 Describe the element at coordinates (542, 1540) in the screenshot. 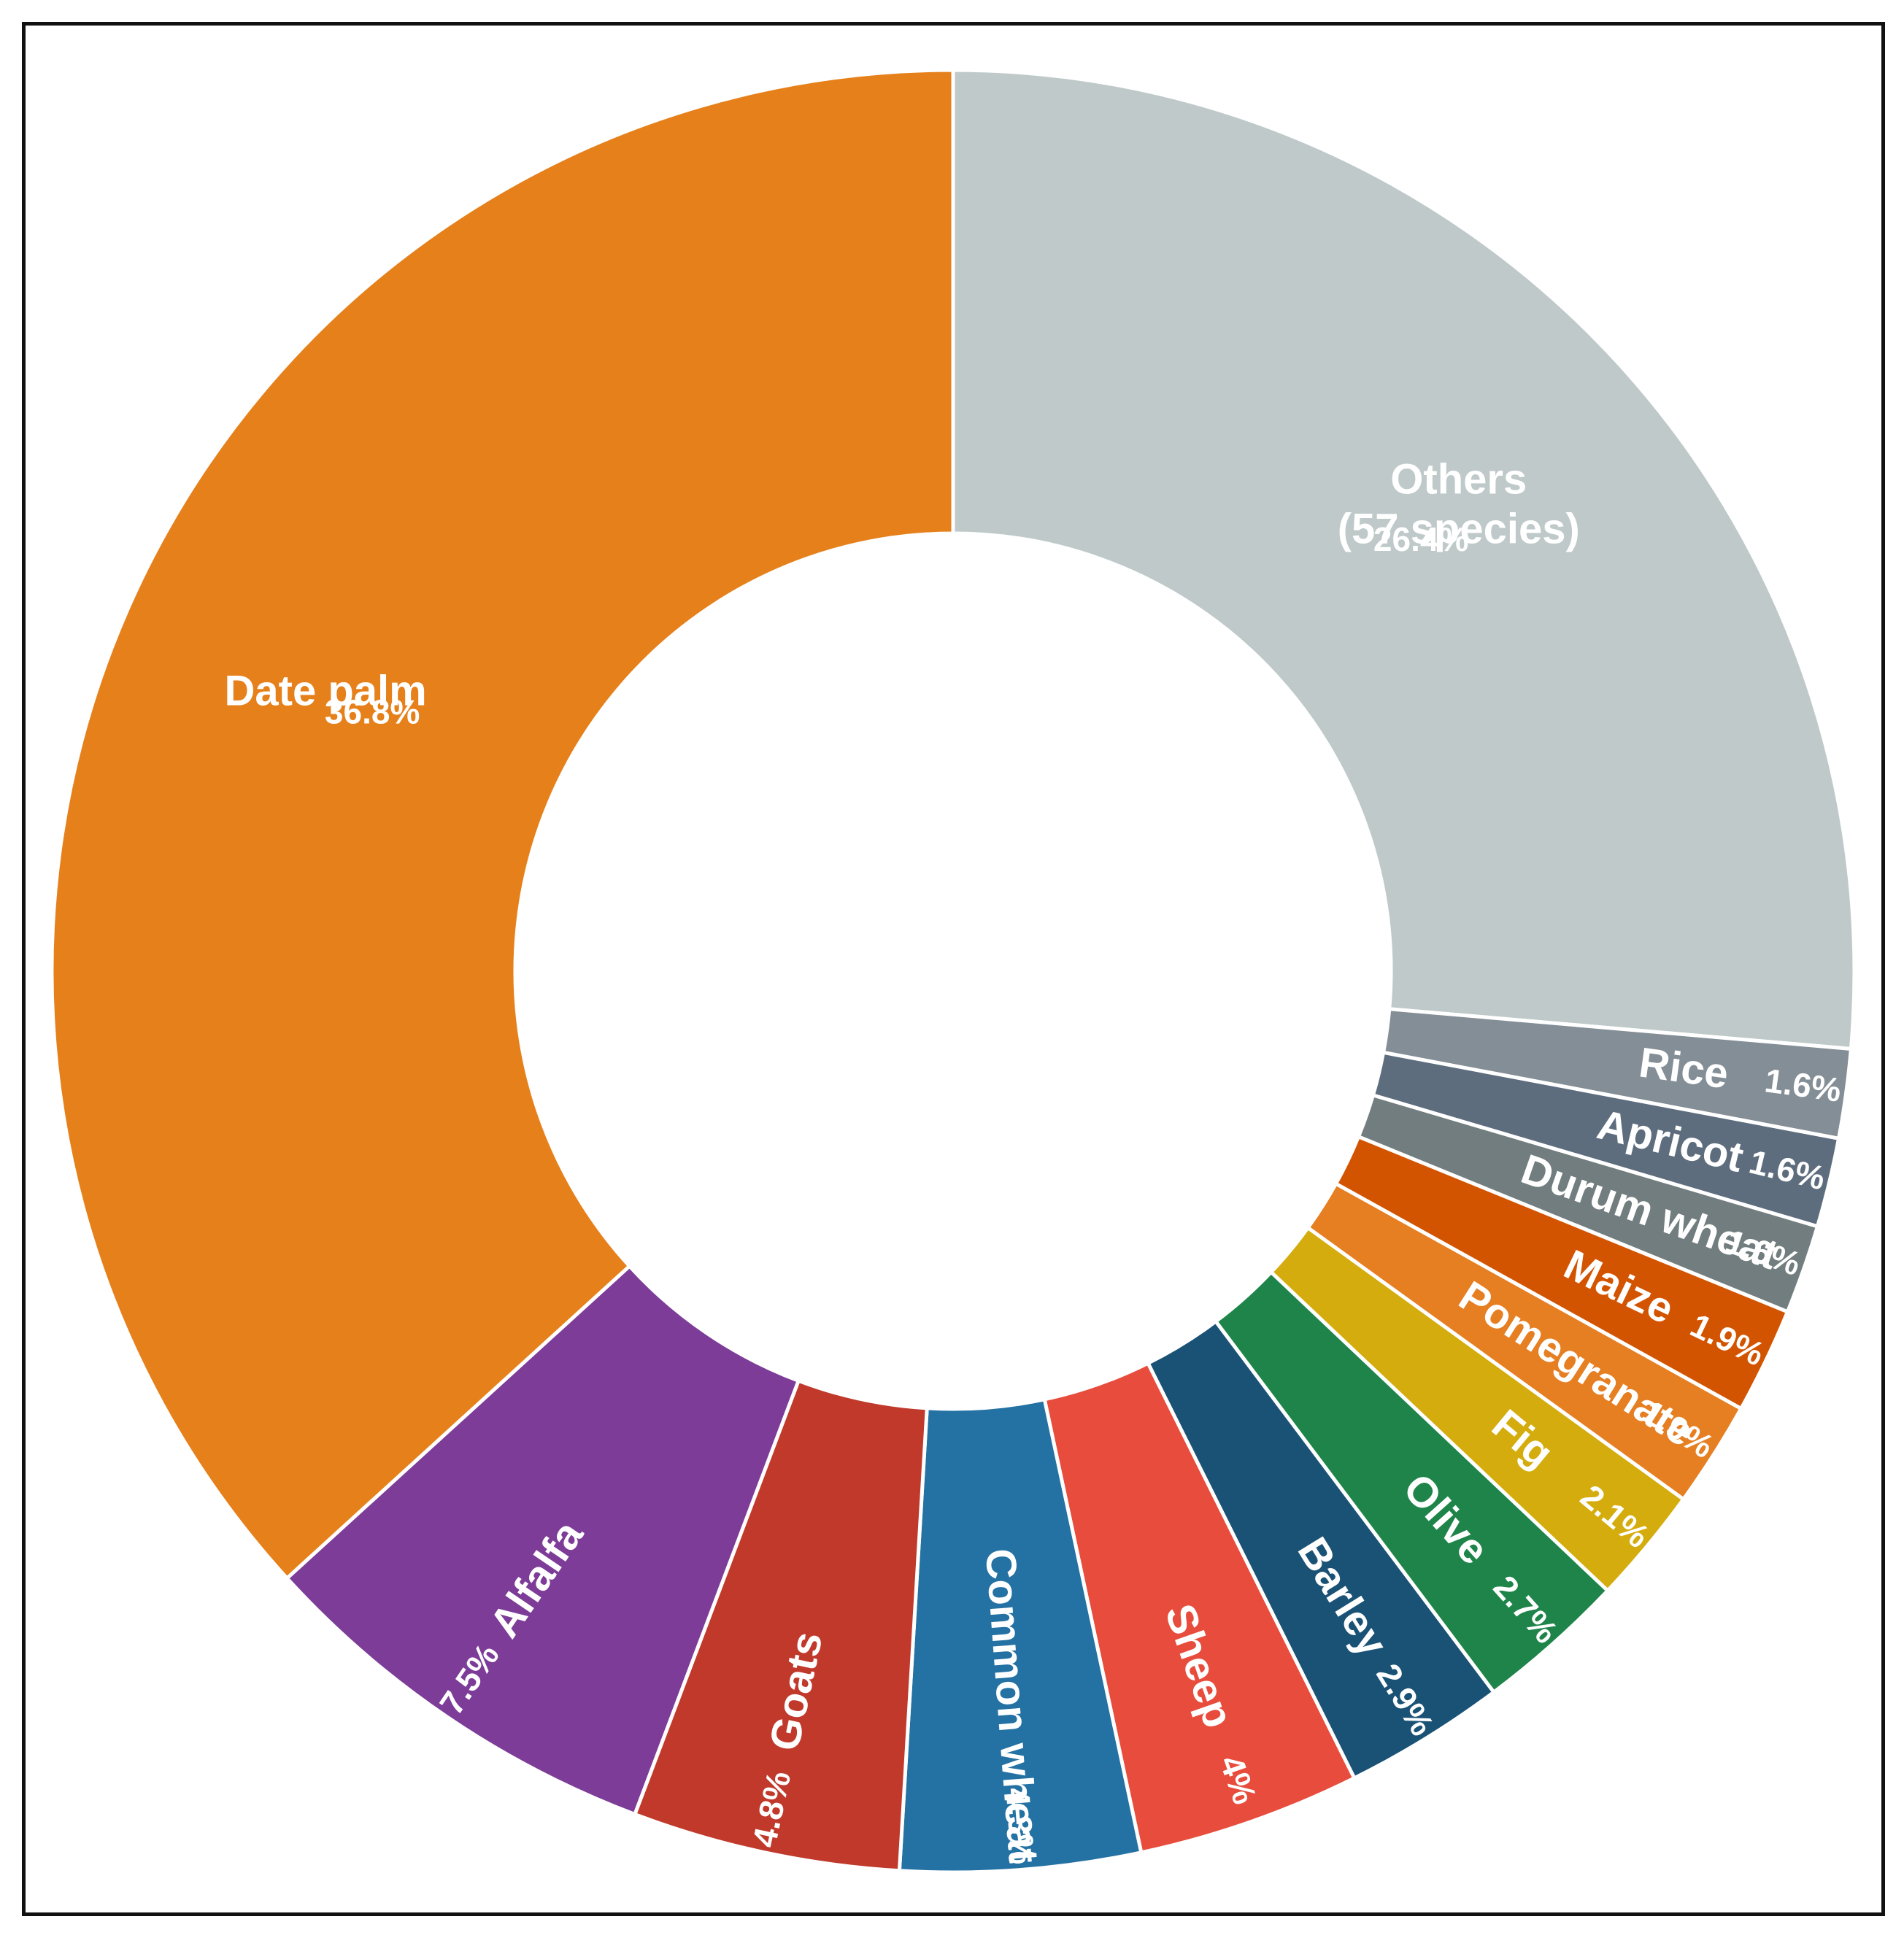

I see `slice-alfalfa` at that location.